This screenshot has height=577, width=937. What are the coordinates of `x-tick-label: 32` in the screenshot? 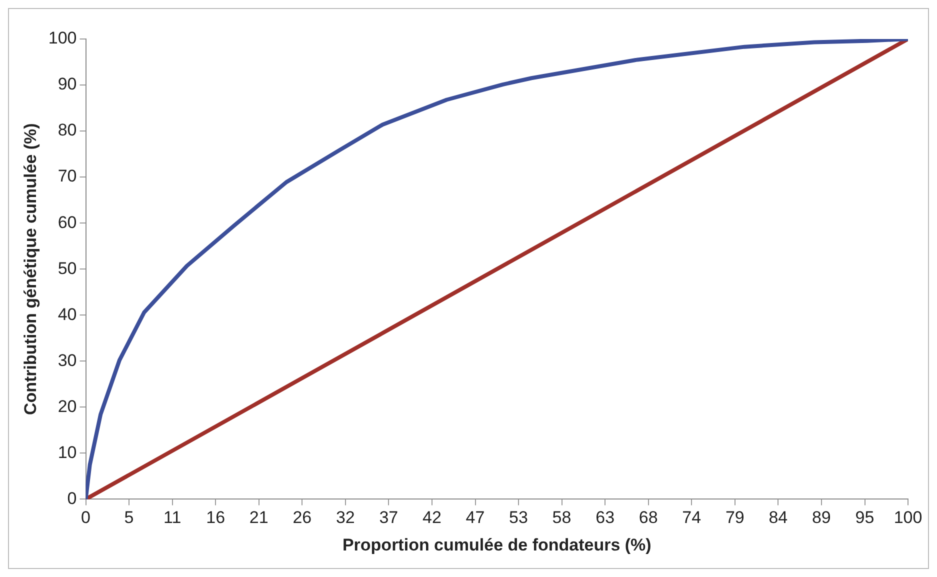 It's located at (345, 518).